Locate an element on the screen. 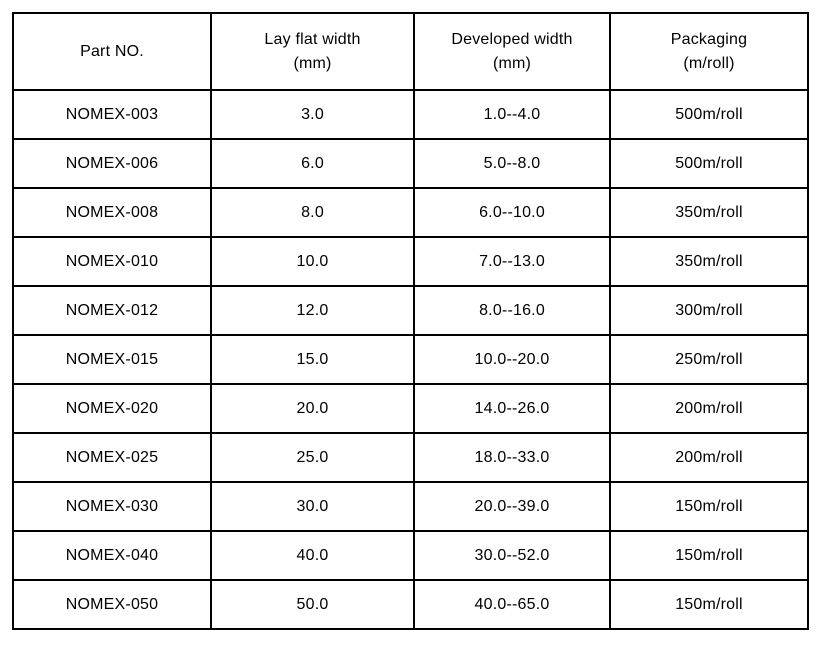  cell-lay-flat-width: 8.0 is located at coordinates (312, 212).